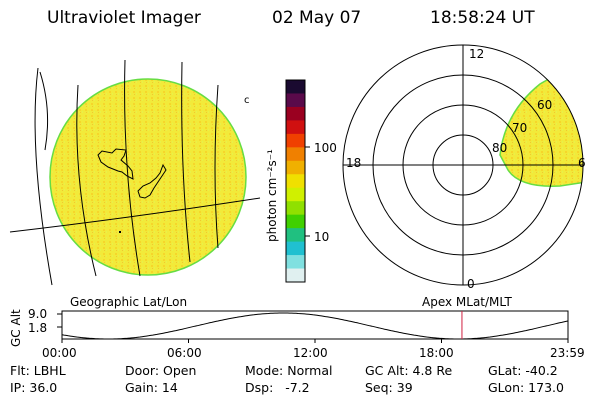 This screenshot has height=400, width=600. I want to click on lat-label-80: 80, so click(500, 148).